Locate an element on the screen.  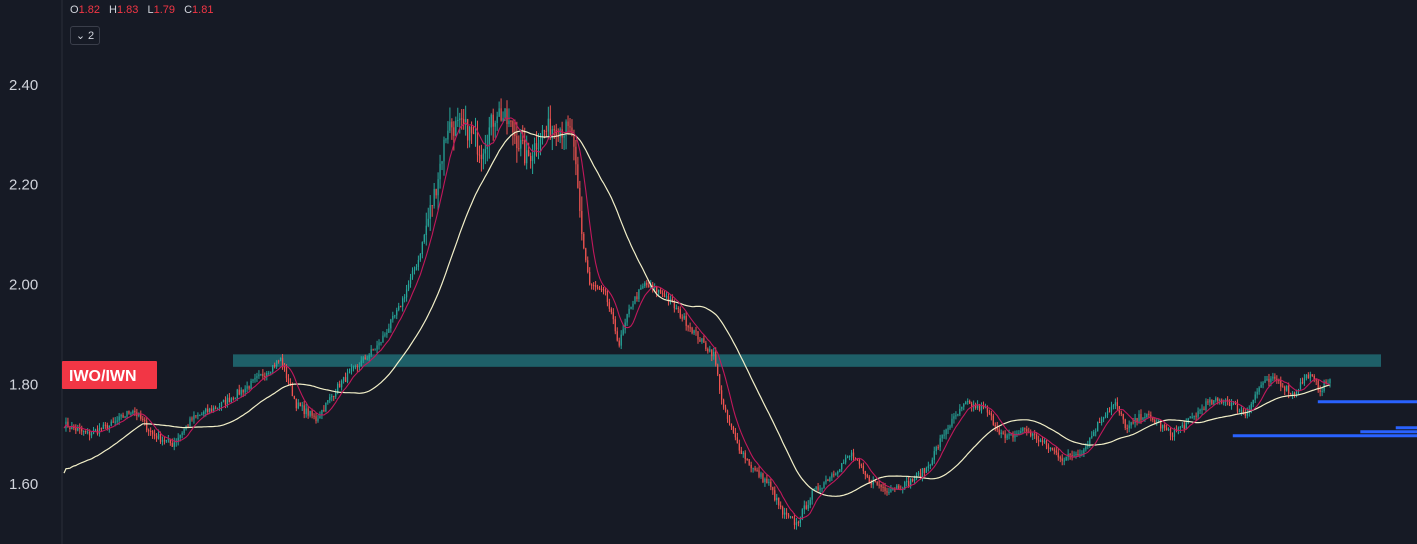
price-tick-label: 2.20 is located at coordinates (23, 185).